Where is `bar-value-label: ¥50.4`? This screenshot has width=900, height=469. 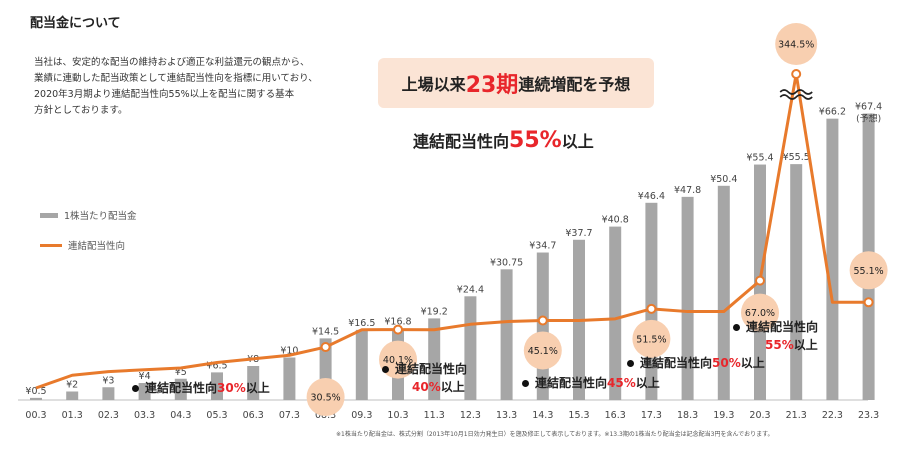 bar-value-label: ¥50.4 is located at coordinates (723, 179).